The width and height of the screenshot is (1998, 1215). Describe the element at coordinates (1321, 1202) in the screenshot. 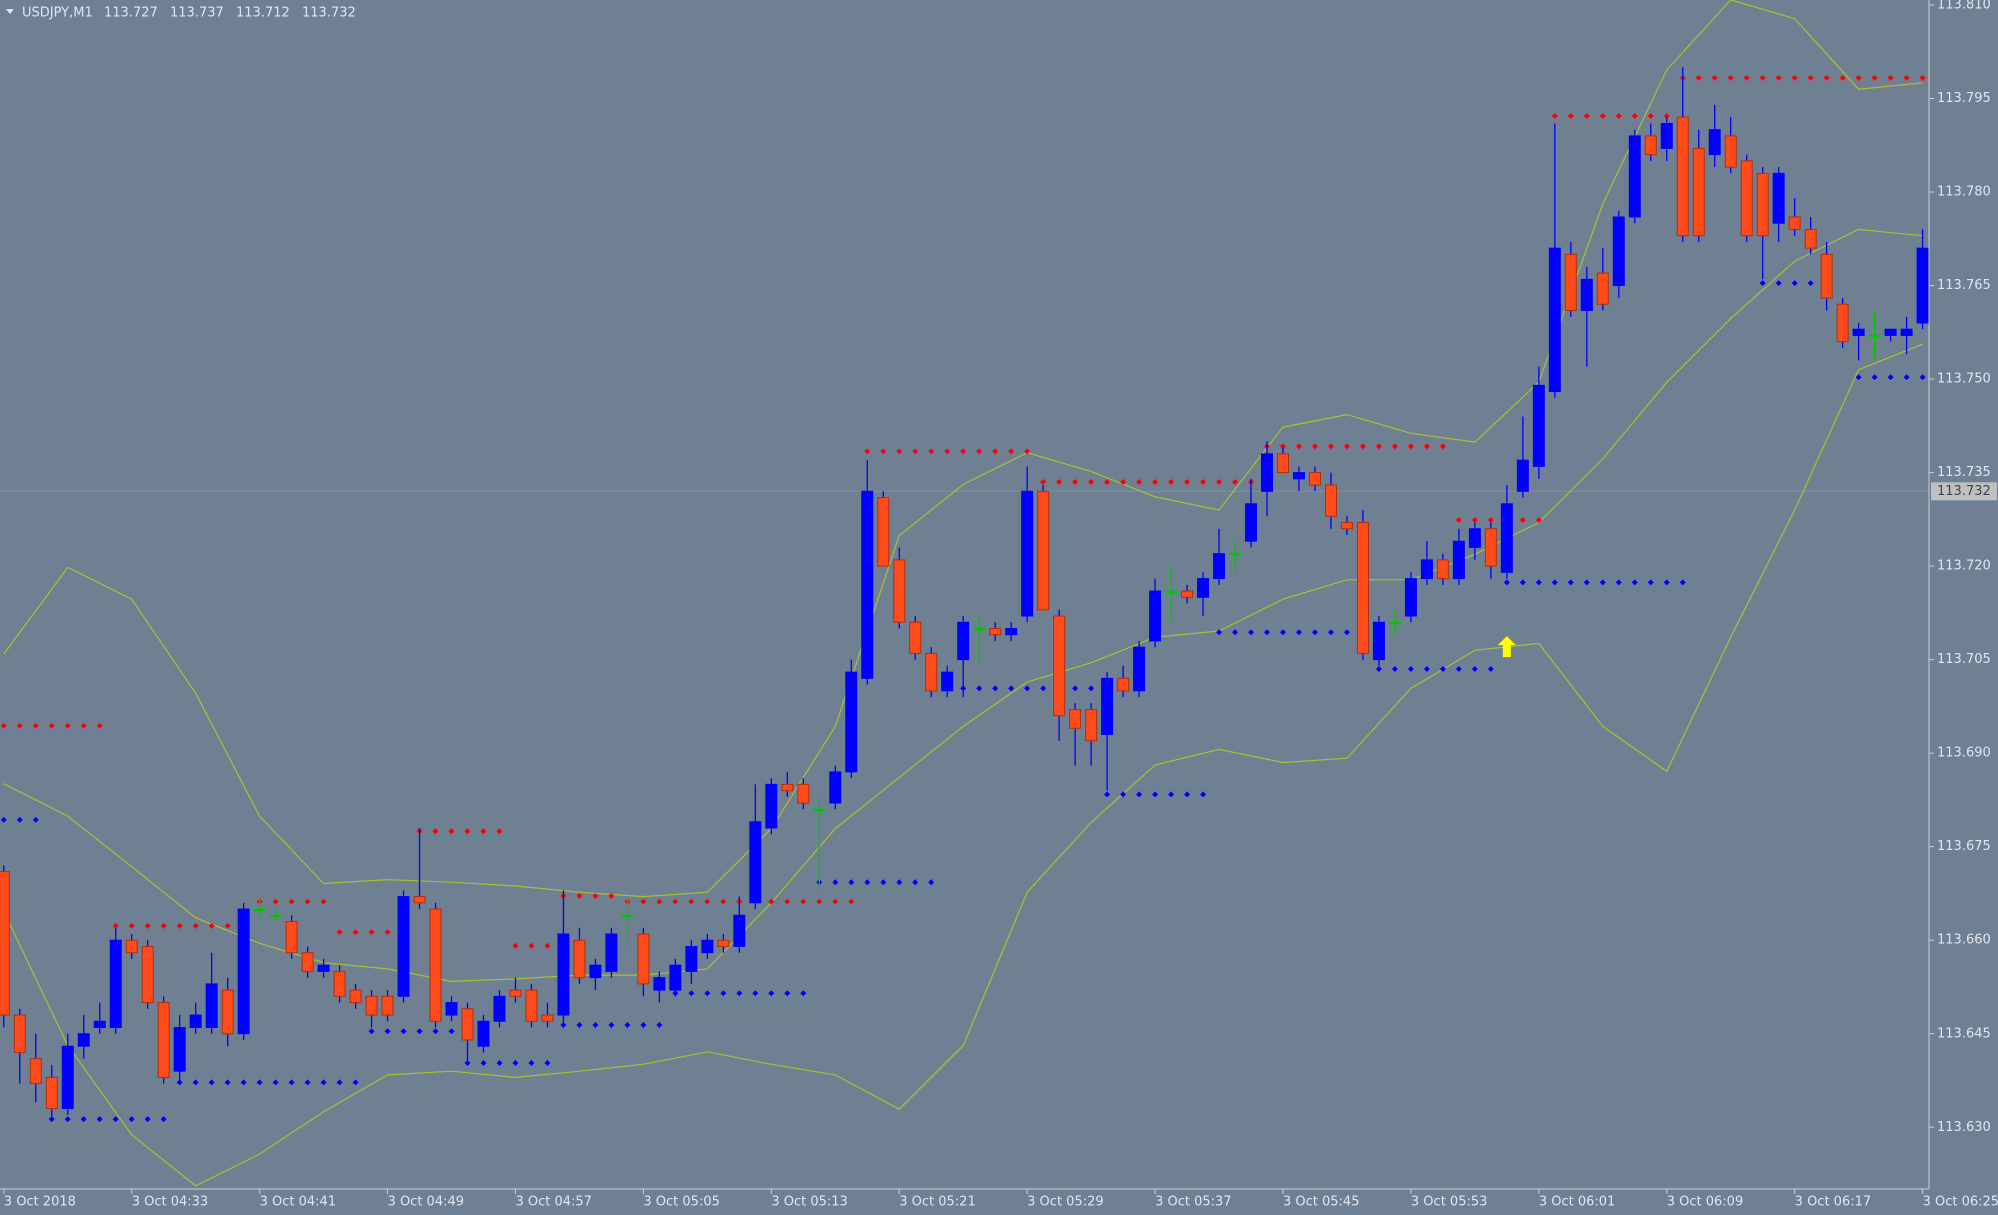

I see `x-tick-label: 3 Oct 05:45` at that location.